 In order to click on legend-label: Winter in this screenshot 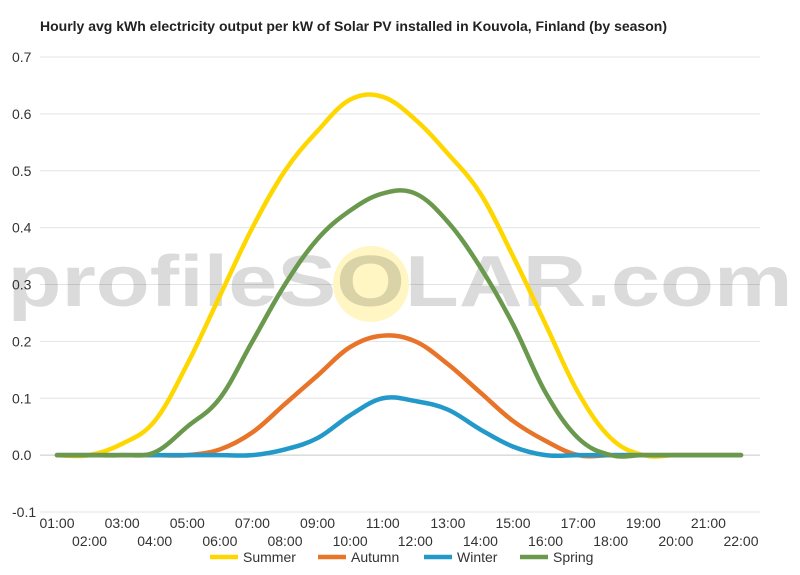, I will do `click(477, 557)`.